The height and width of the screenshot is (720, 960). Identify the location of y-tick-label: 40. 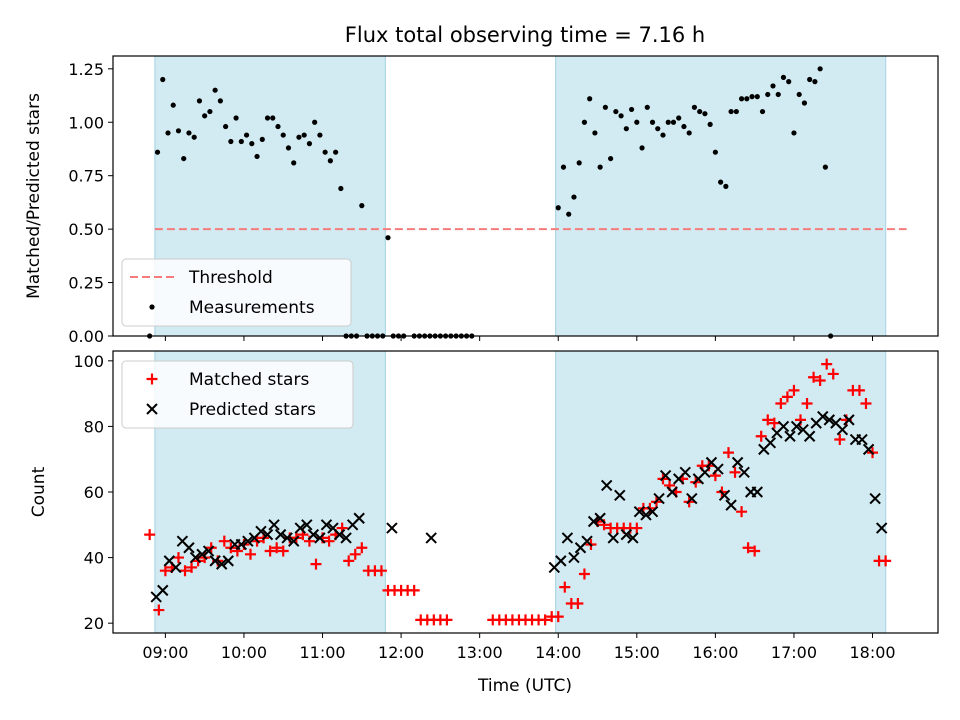
(94, 558).